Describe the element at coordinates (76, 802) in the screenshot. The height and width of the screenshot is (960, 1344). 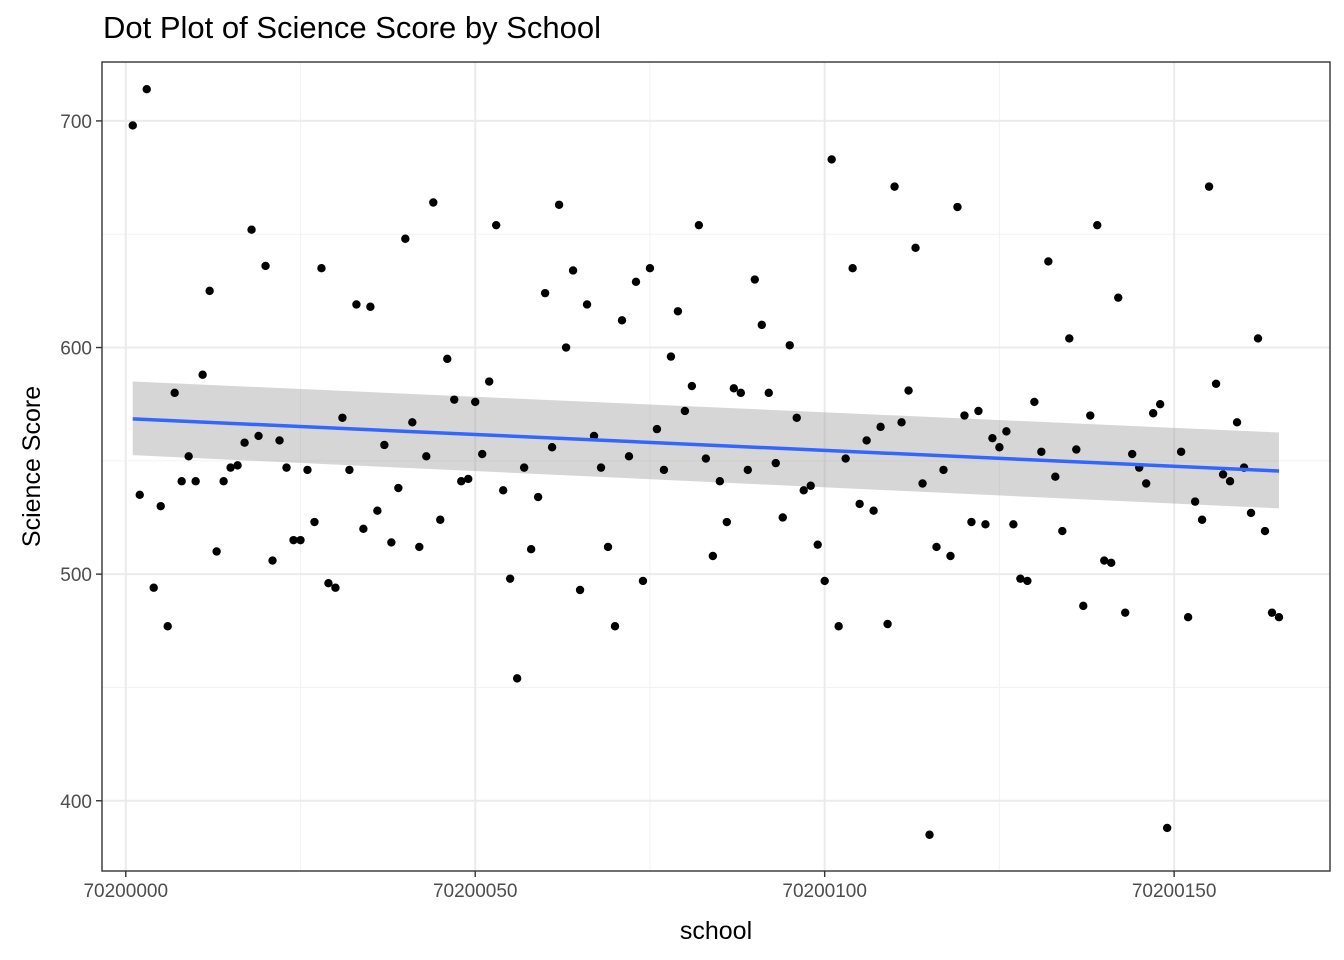
I see `y-tick-label: 400` at that location.